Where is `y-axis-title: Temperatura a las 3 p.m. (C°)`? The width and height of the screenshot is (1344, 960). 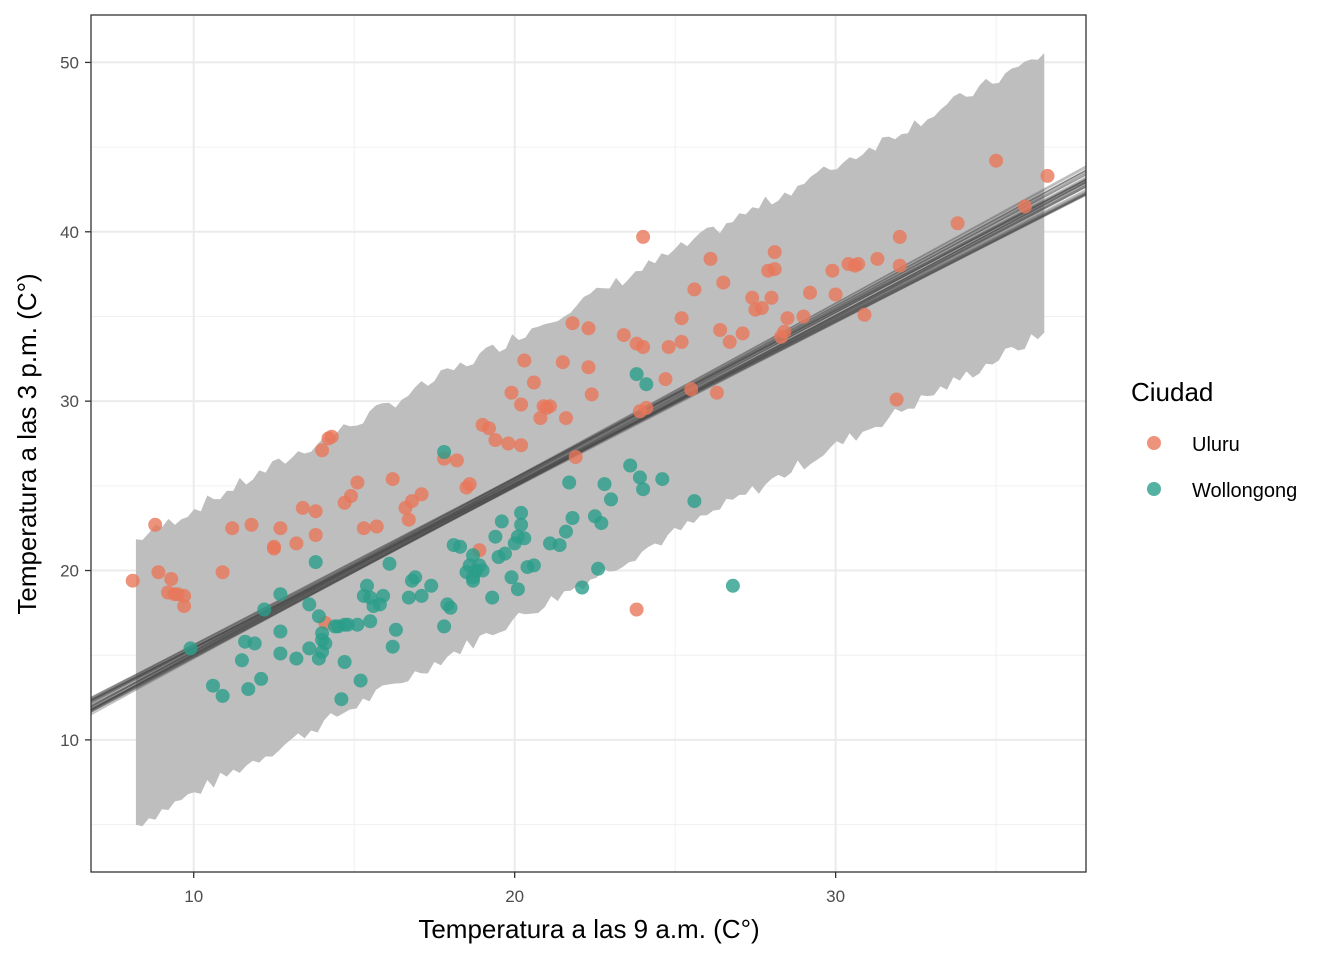 y-axis-title: Temperatura a las 3 p.m. (C°) is located at coordinates (27, 443).